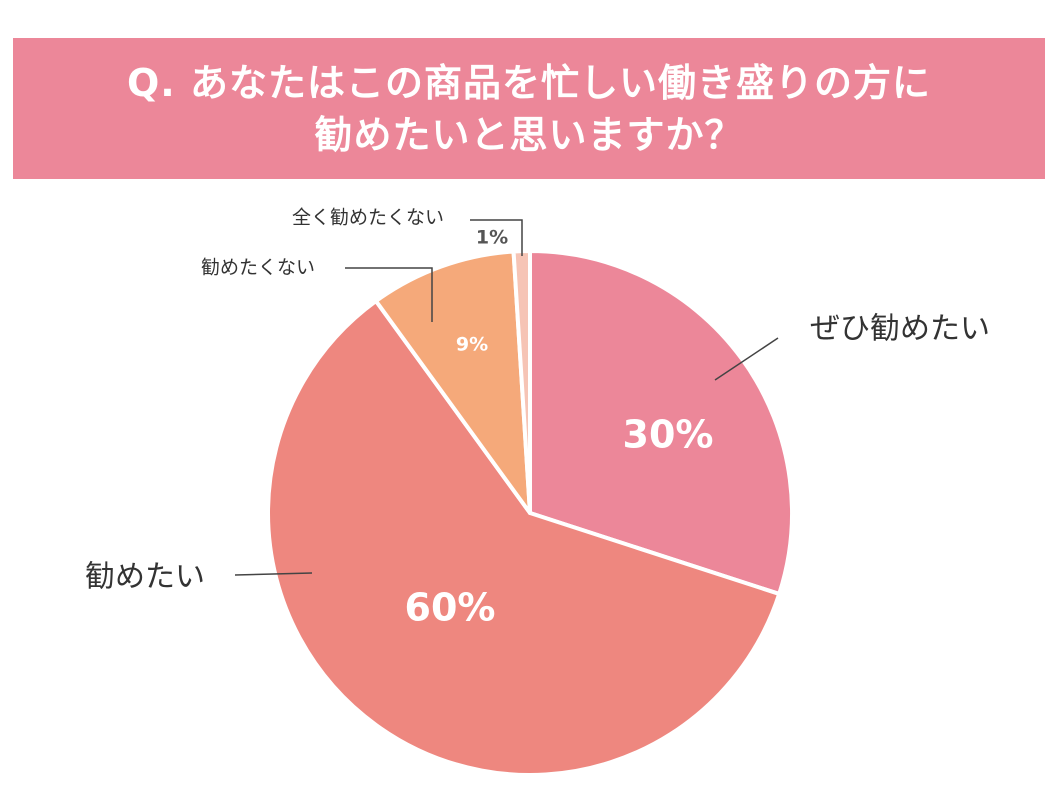 This screenshot has width=1050, height=800. Describe the element at coordinates (492, 238) in the screenshot. I see `value-label: 1%` at that location.